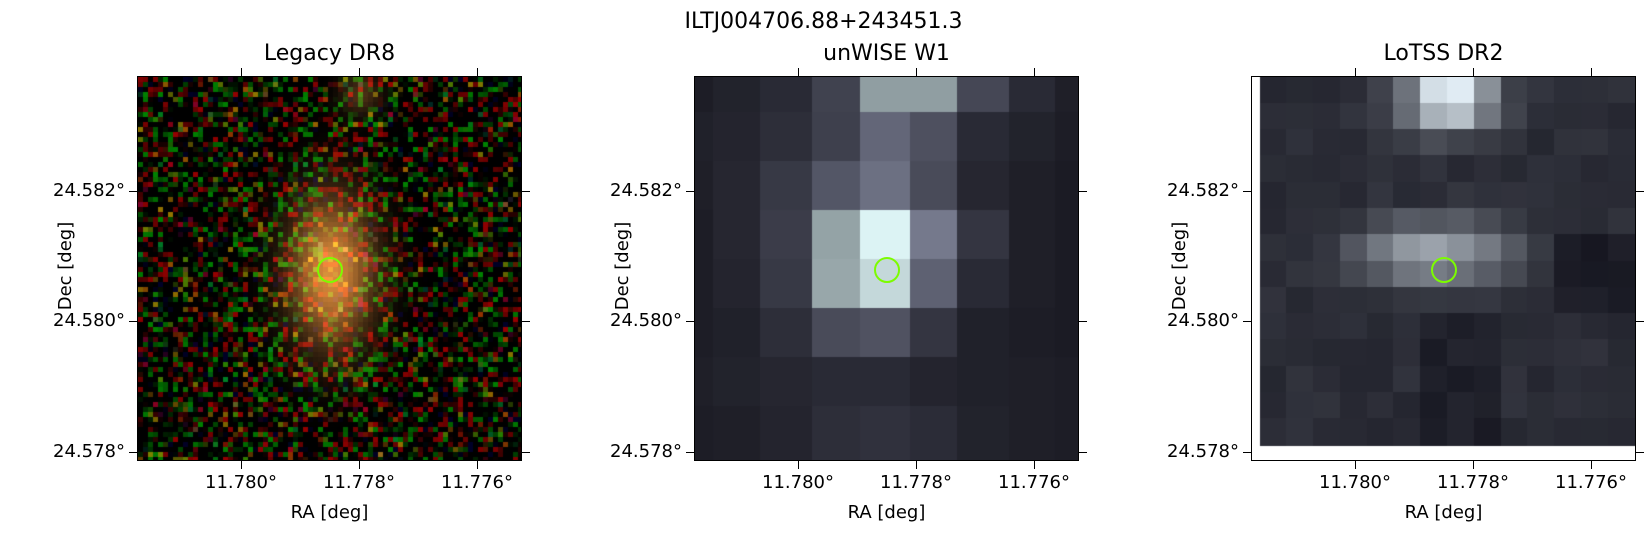  I want to click on panel-title: LoTSS DR2, so click(1443, 53).